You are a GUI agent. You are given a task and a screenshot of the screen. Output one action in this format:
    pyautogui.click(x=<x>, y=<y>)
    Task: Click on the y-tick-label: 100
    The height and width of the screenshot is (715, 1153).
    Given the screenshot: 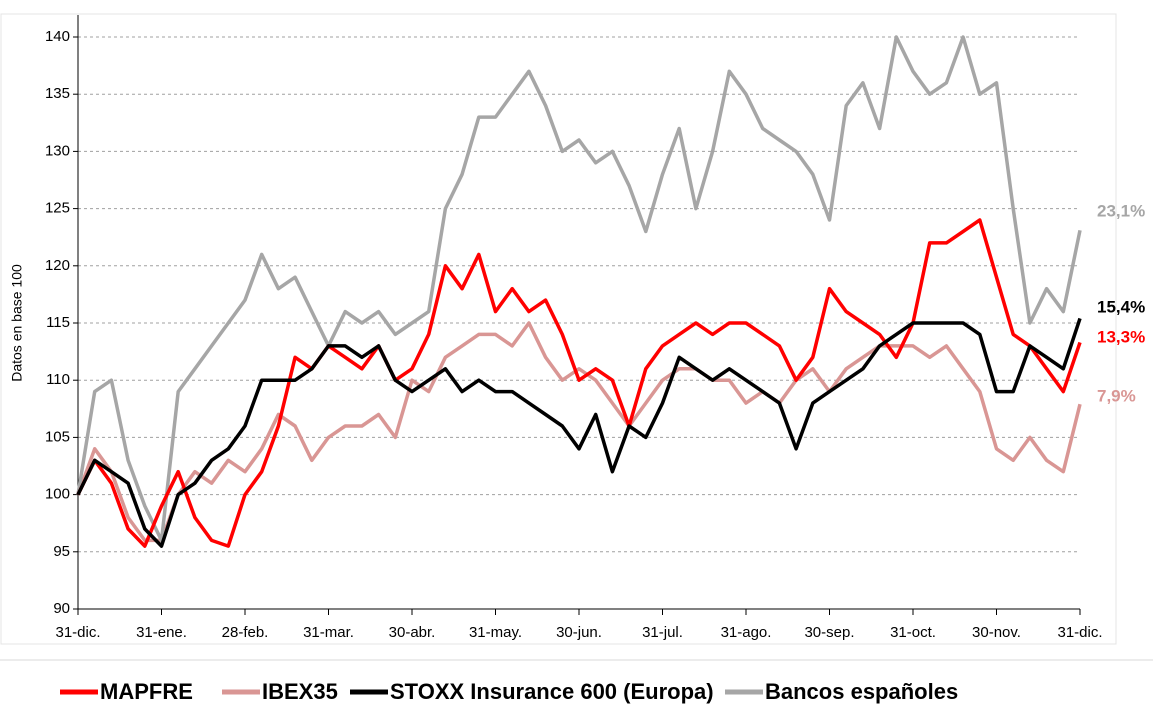 What is the action you would take?
    pyautogui.click(x=57, y=494)
    